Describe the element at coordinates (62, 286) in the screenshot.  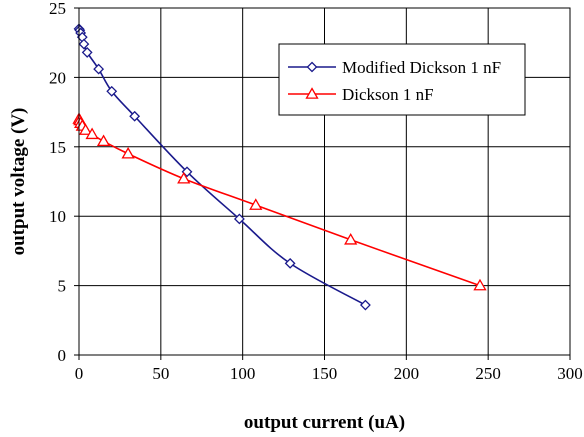
I see `y-tick-label: 5` at that location.